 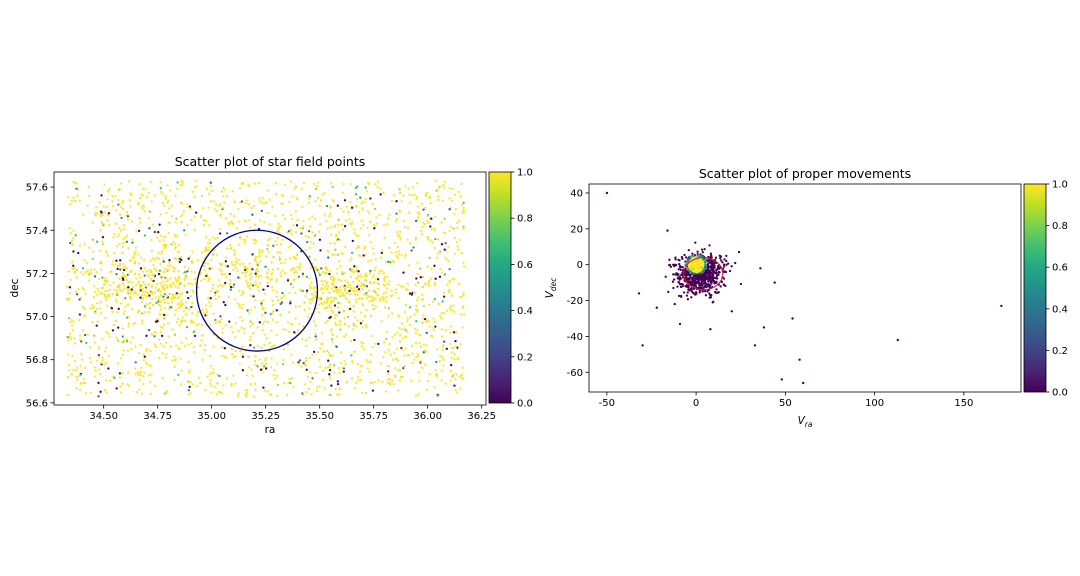 I want to click on chart1-points, so click(x=265, y=288).